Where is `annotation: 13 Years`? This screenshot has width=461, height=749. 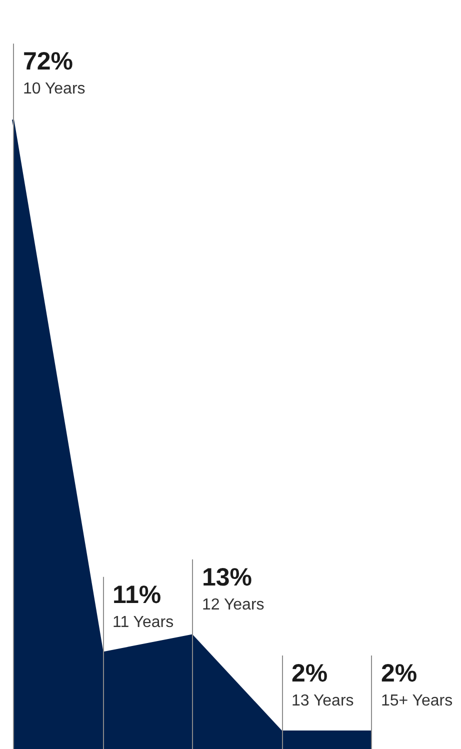 annotation: 13 Years is located at coordinates (323, 701).